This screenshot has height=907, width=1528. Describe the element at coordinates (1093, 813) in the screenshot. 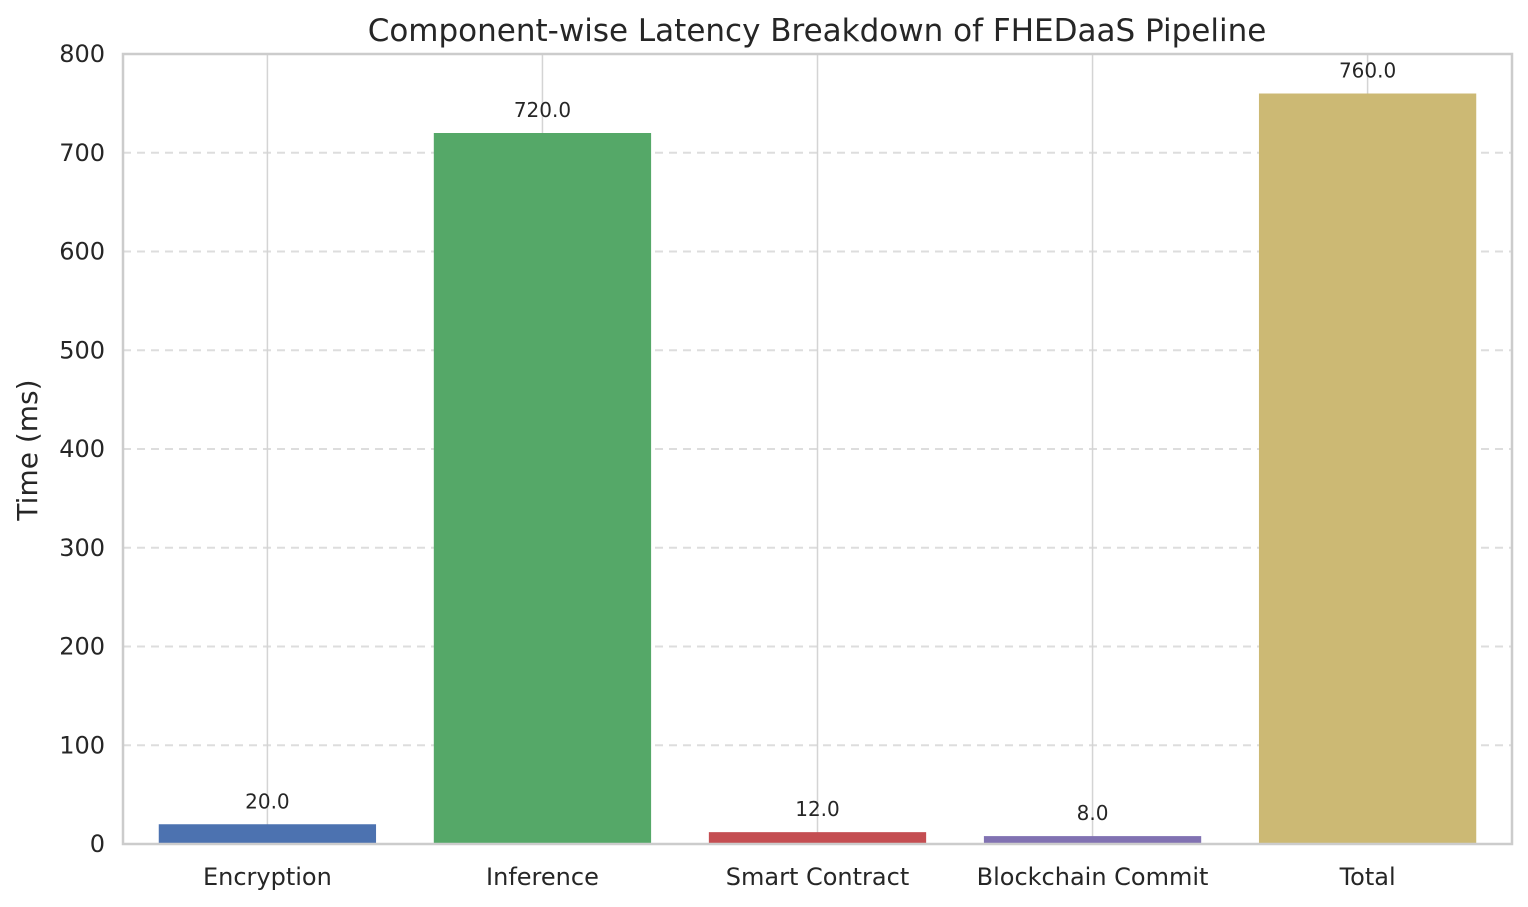

I see `bar-value-label: 8.0` at that location.